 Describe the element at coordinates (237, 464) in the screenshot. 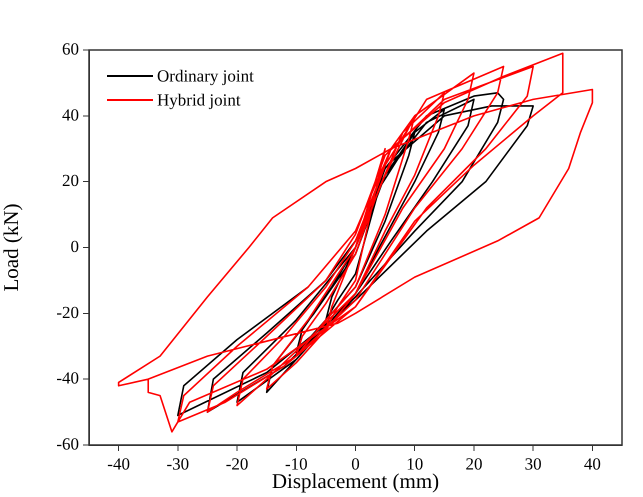

I see `x-tick-label: -20` at that location.